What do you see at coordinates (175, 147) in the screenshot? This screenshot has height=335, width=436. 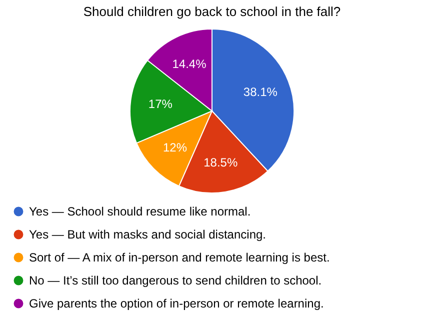 I see `data-label: 12%` at bounding box center [175, 147].